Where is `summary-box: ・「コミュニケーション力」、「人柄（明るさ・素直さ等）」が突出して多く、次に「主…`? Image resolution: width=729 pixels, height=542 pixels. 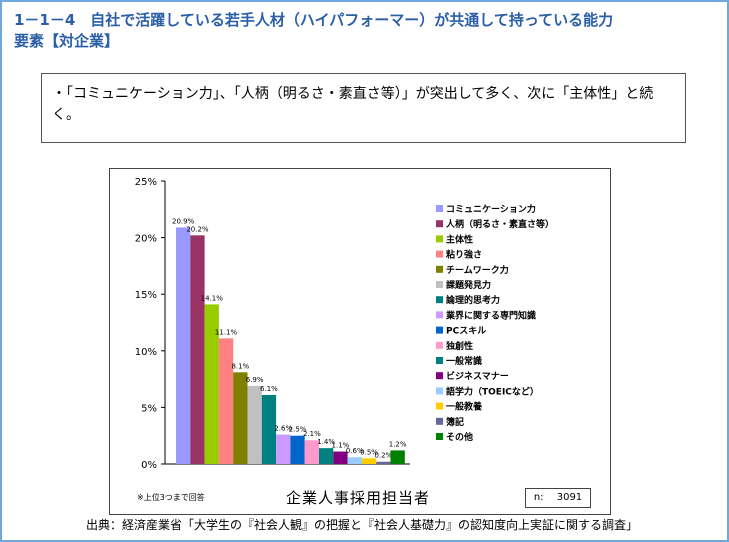
summary-box: ・「コミュニケーション力」、「人柄（明るさ・素直さ等）」が突出して多く、次に「主… is located at coordinates (363, 108).